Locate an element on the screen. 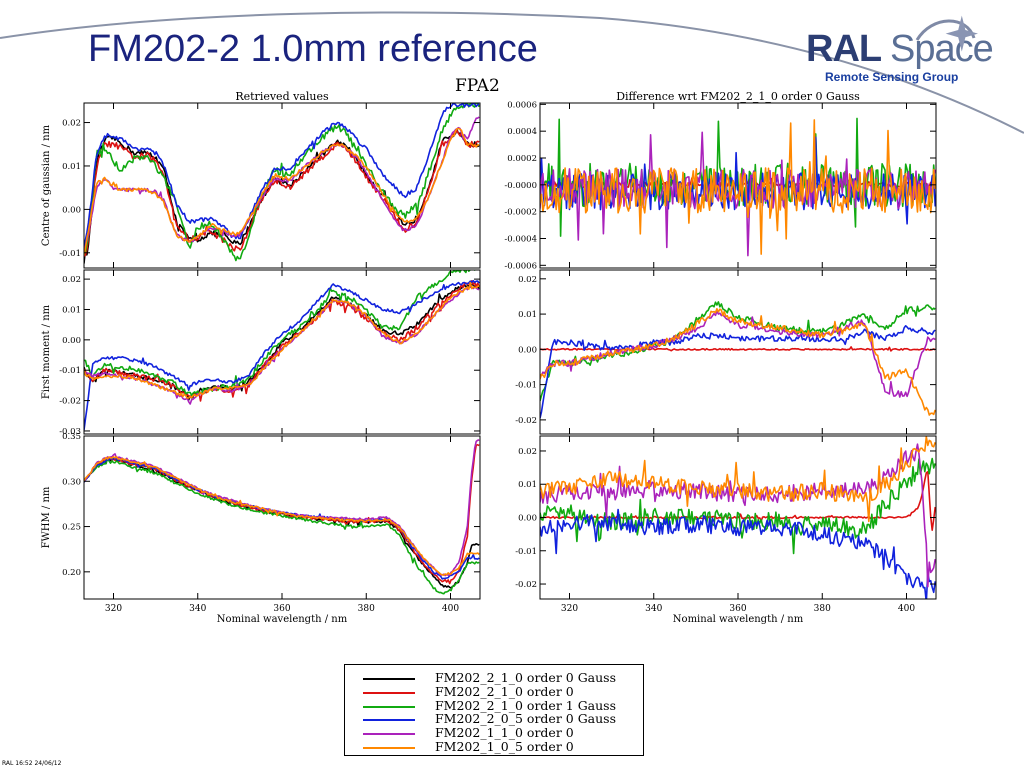  legend-label: FM202_2_1_0 order 1 Gauss is located at coordinates (526, 705).